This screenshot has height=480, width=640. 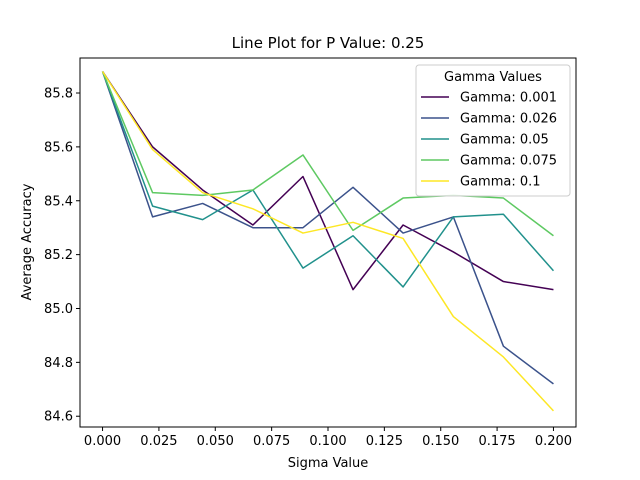 What do you see at coordinates (496, 441) in the screenshot?
I see `x-tick-label: 0.175` at bounding box center [496, 441].